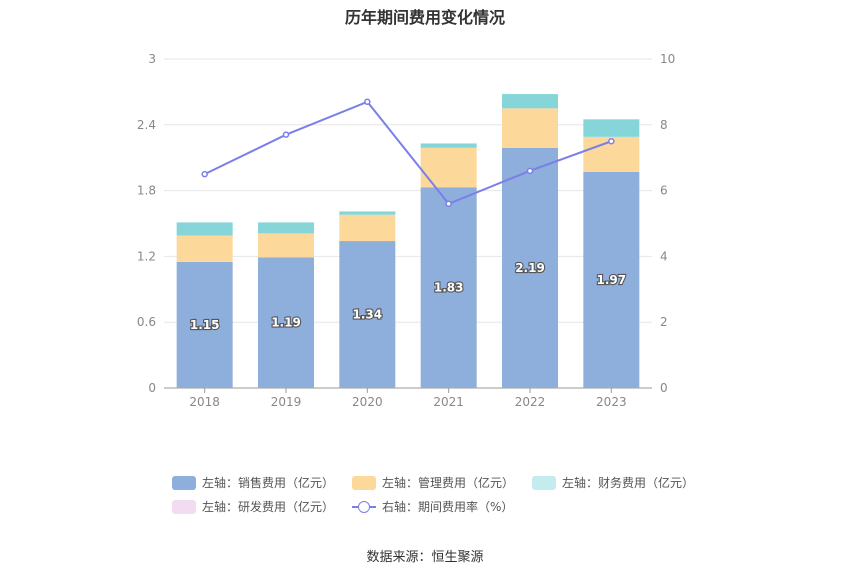  I want to click on data-source: 数据来源：恒生聚源, so click(425, 557).